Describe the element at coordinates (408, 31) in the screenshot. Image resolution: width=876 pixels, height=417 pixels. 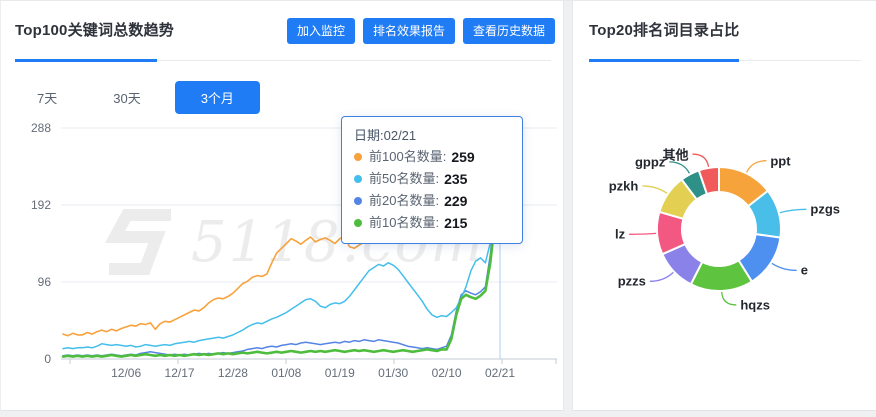
I see `ranking-report-button: 排名效果报告` at that location.